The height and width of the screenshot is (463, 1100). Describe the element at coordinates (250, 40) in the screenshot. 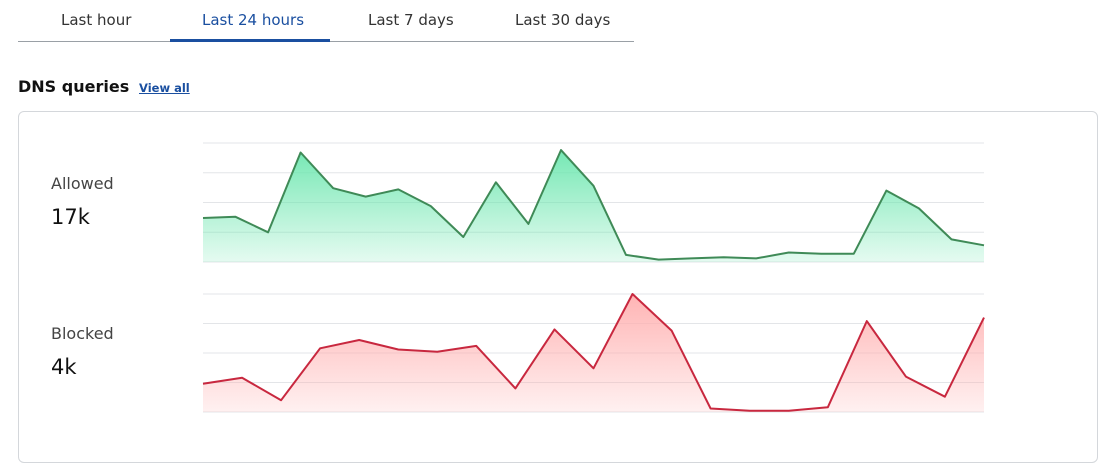

I see `active-tab-indicator` at that location.